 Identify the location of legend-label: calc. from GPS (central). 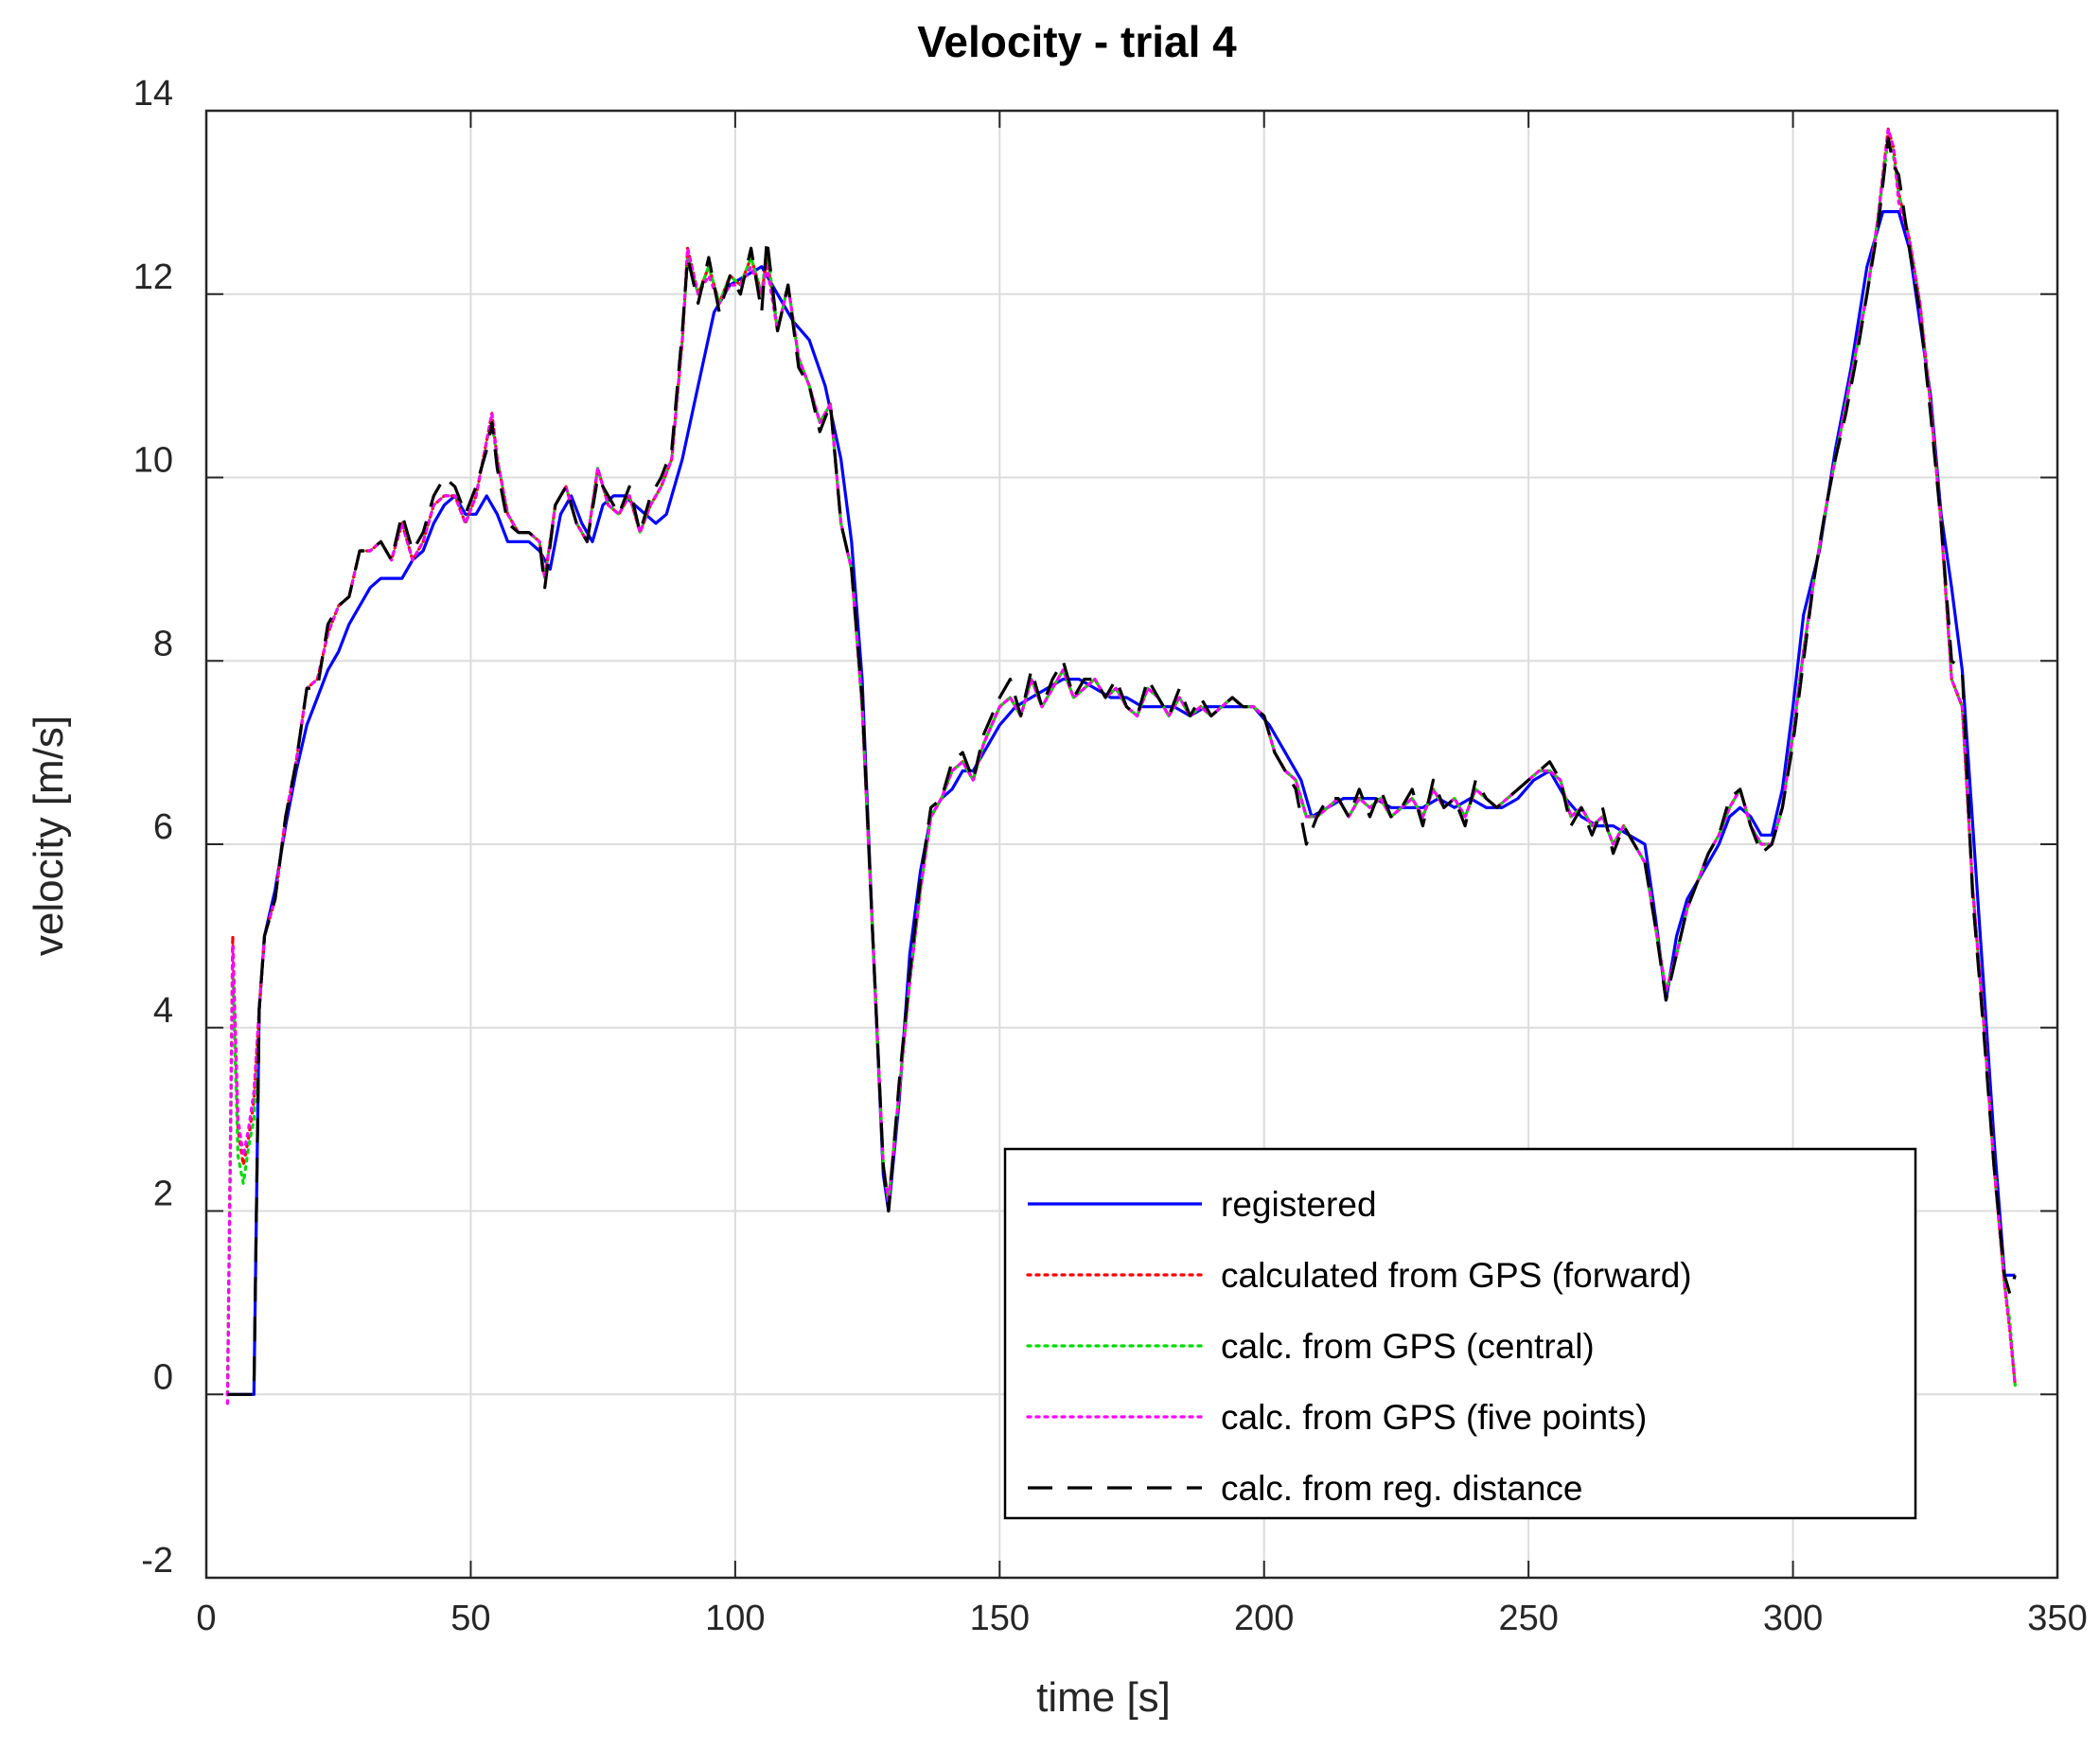
(1408, 1346).